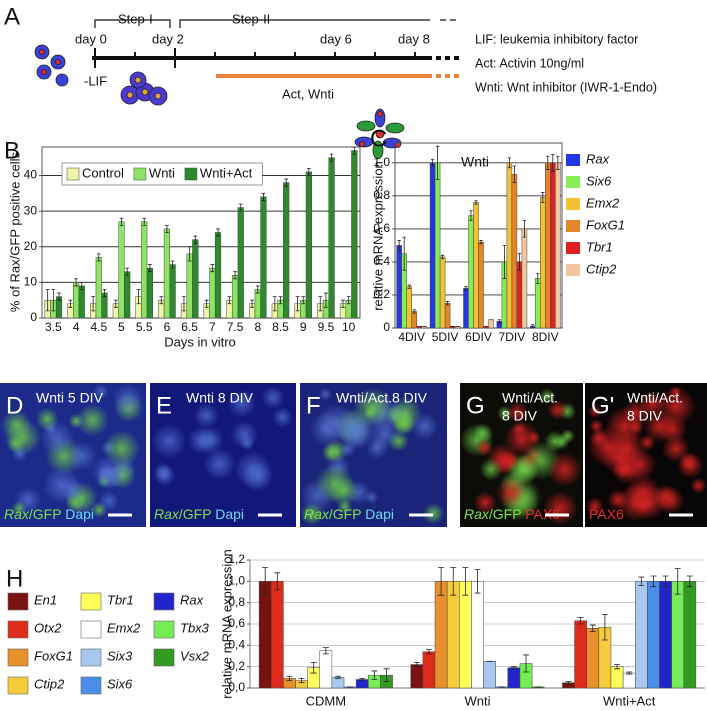 The height and width of the screenshot is (711, 707). I want to click on time-ticks, so click(255, 58).